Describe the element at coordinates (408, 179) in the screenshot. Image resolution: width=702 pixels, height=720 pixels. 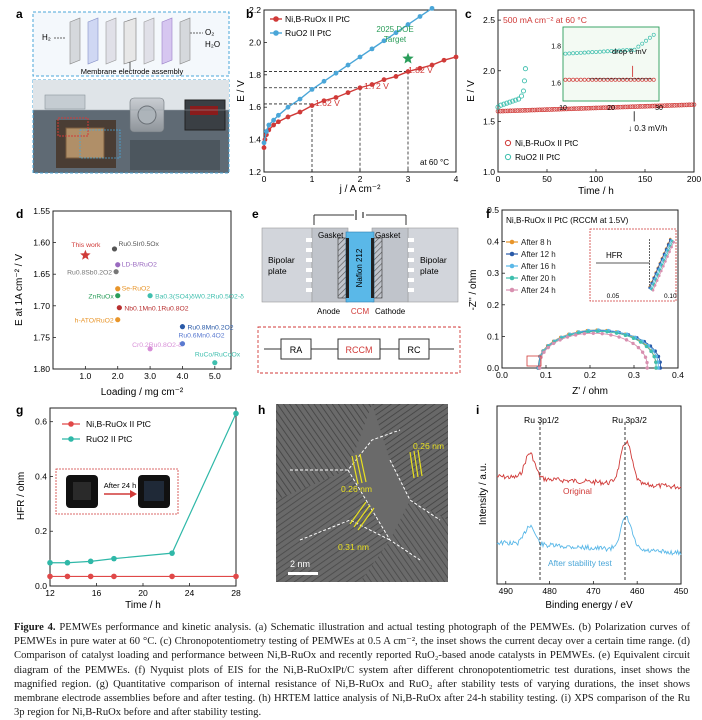
I see `x-tick-label: 3` at that location.